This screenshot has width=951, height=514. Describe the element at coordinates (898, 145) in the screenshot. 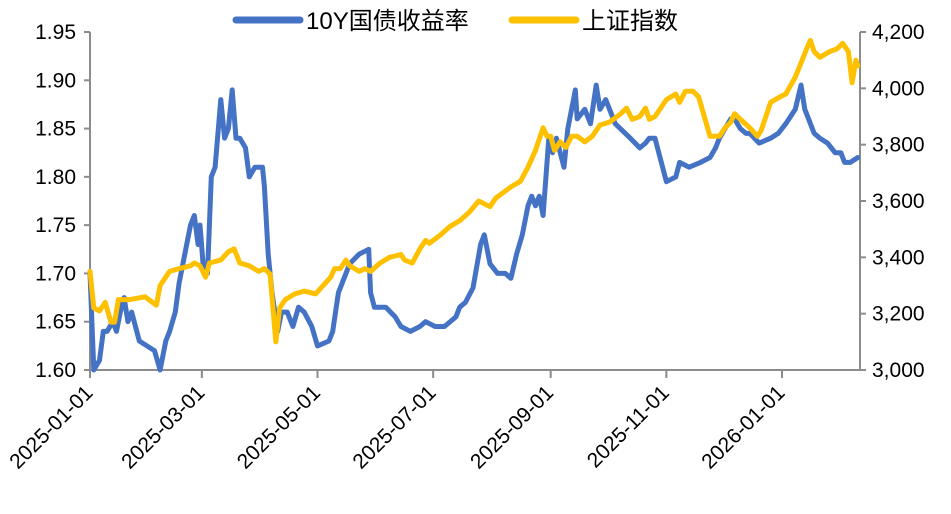

I see `right-axis-tick-label: 3,800` at that location.